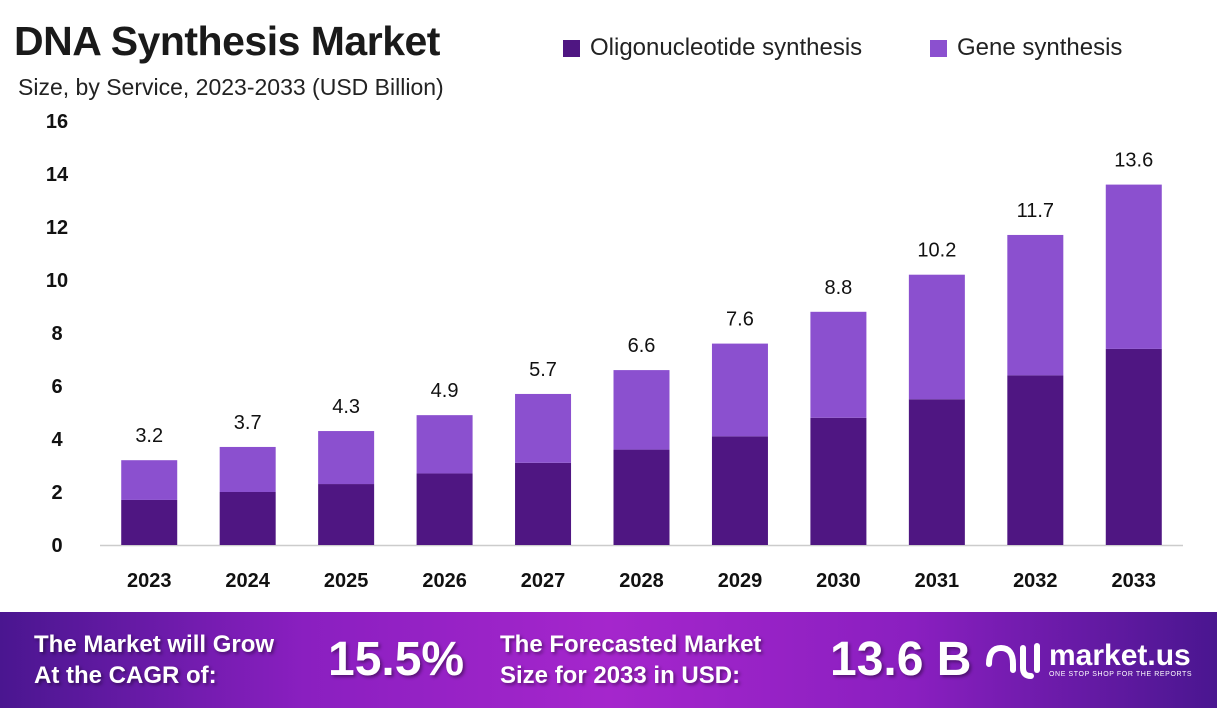 The image size is (1217, 708). What do you see at coordinates (346, 407) in the screenshot?
I see `total-data-label: 4.3` at bounding box center [346, 407].